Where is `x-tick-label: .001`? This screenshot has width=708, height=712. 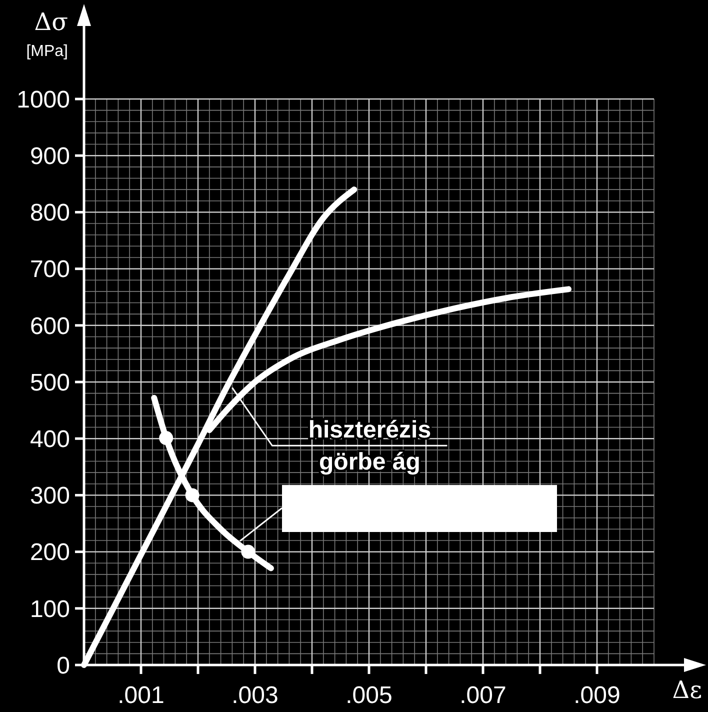 x-tick-label: .001 is located at coordinates (141, 695).